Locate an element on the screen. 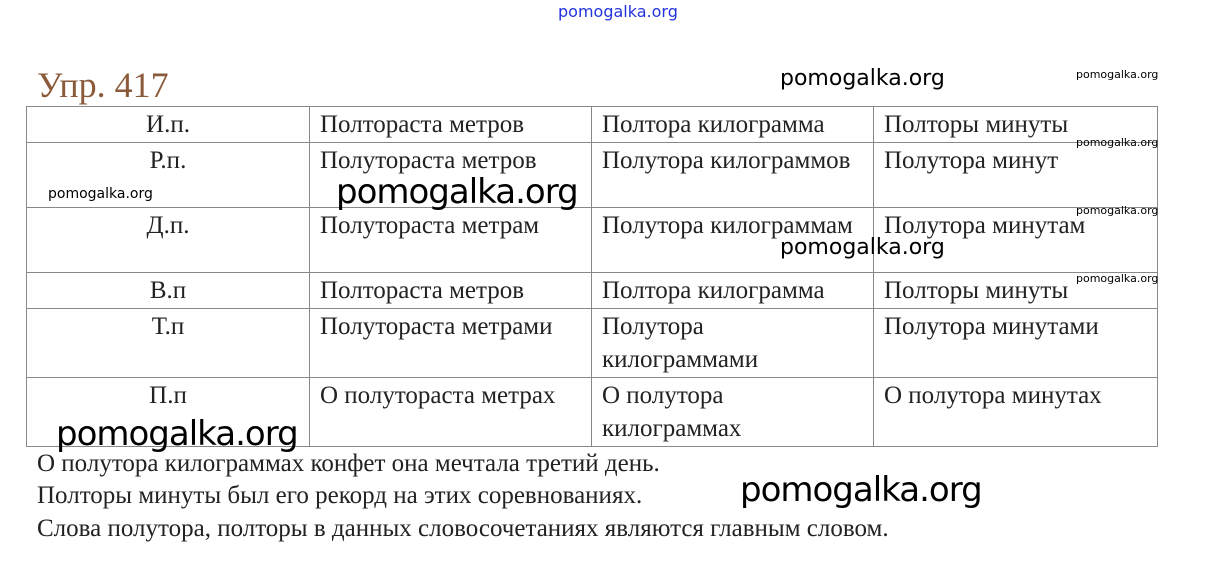  table-cell: Полутора минут is located at coordinates (1015, 175).